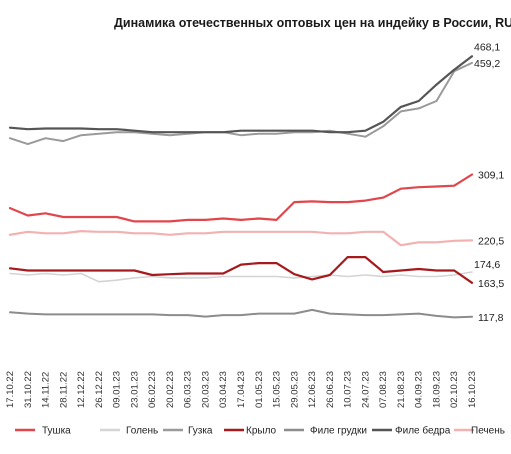 The height and width of the screenshot is (454, 511). What do you see at coordinates (142, 431) in the screenshot?
I see `legend-label-1: Голень` at bounding box center [142, 431].